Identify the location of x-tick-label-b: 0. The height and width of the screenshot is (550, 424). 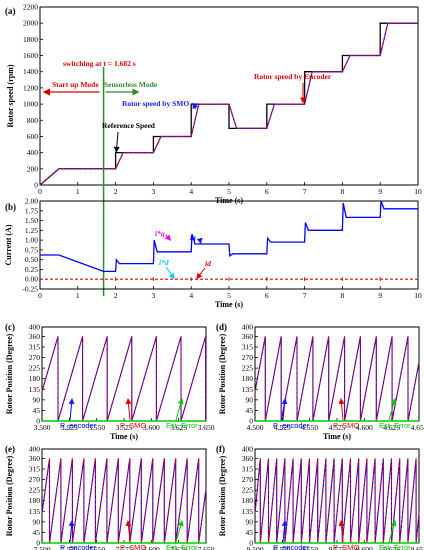
(40, 295).